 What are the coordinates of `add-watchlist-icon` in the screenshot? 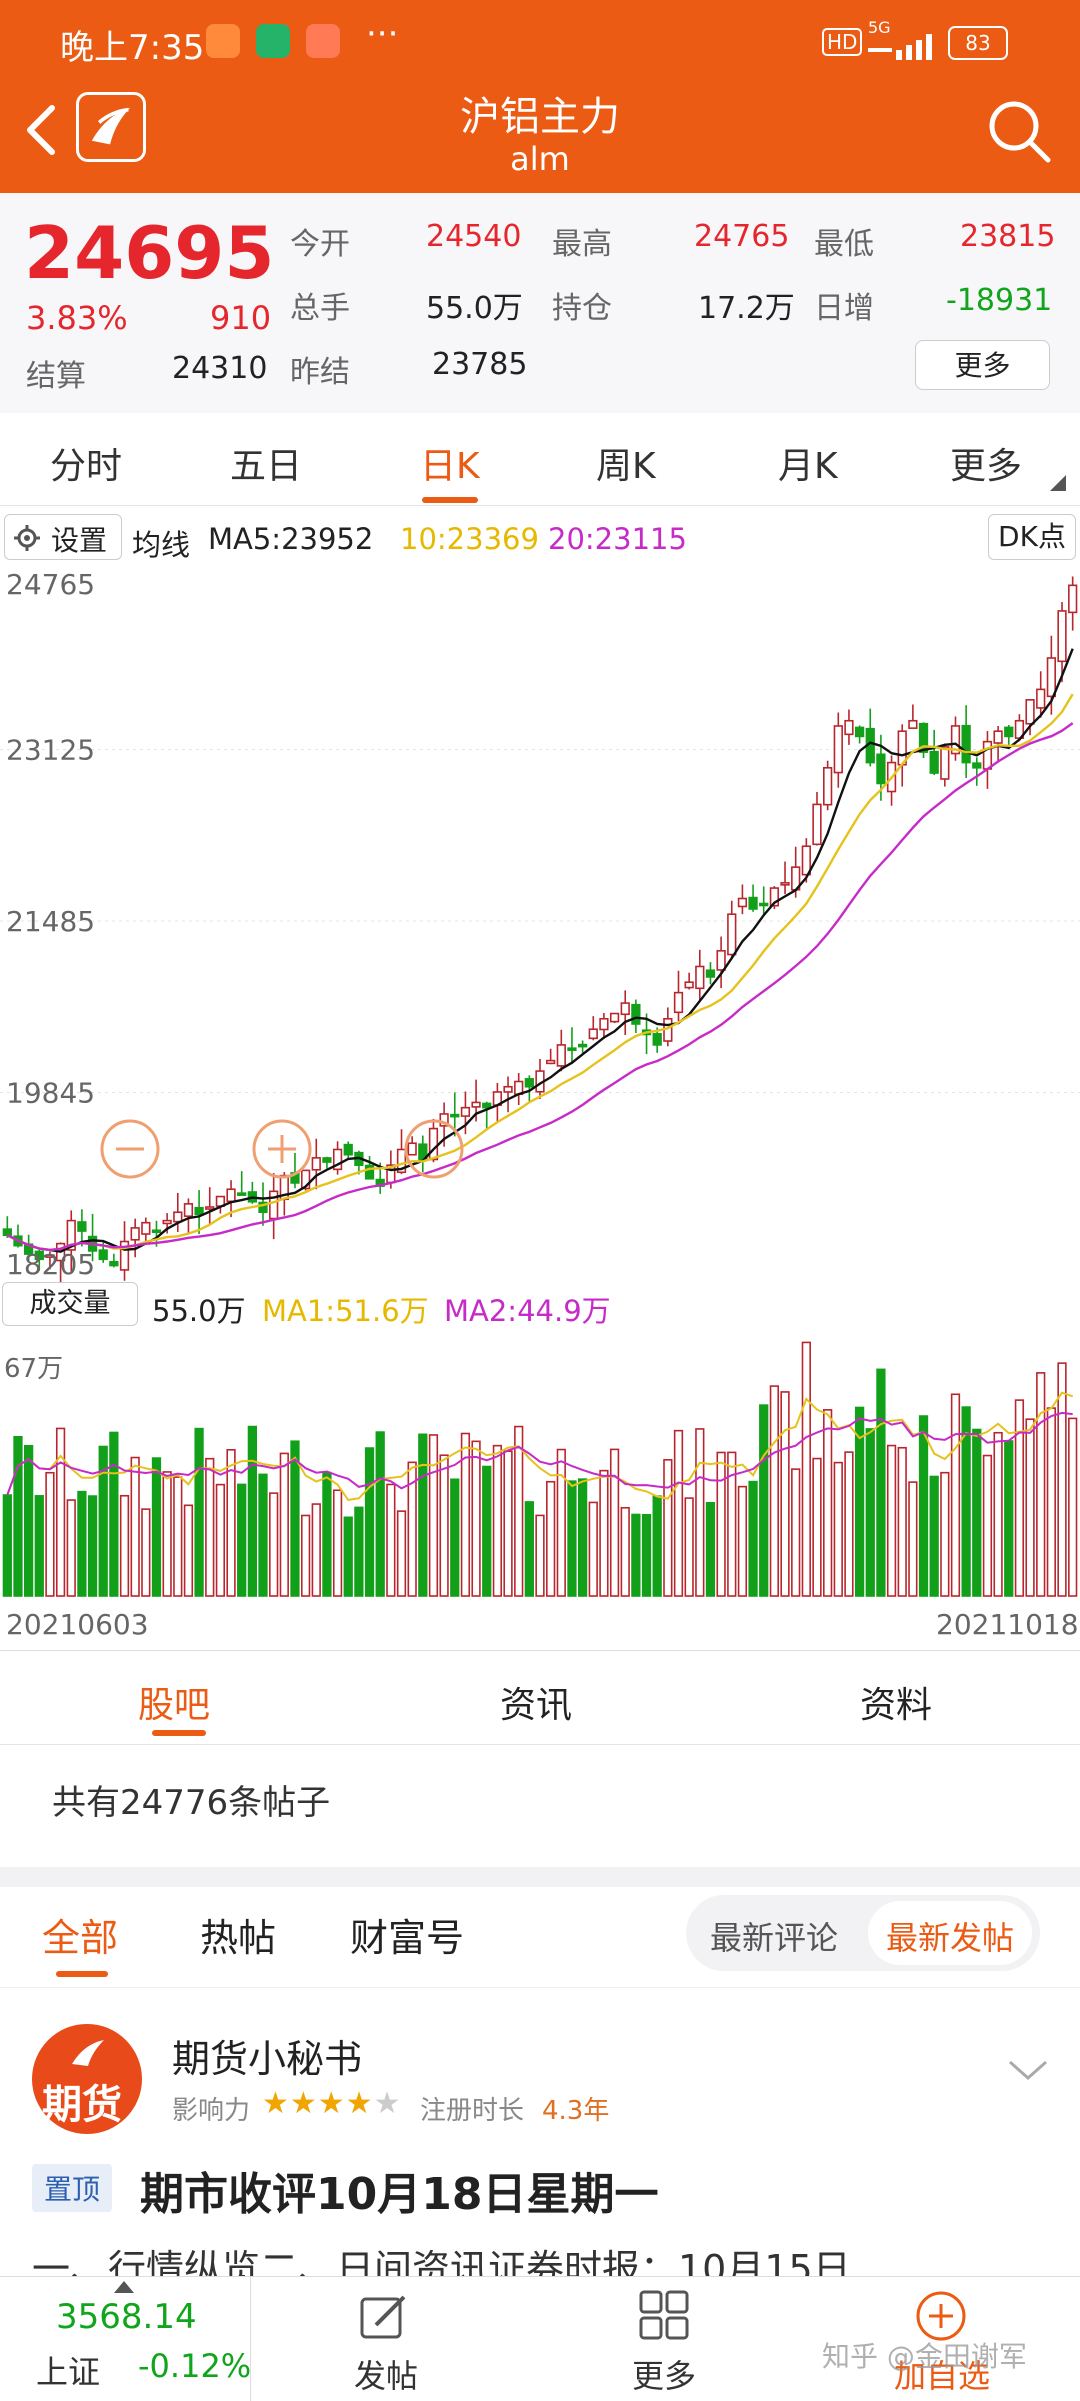 It's located at (941, 2316).